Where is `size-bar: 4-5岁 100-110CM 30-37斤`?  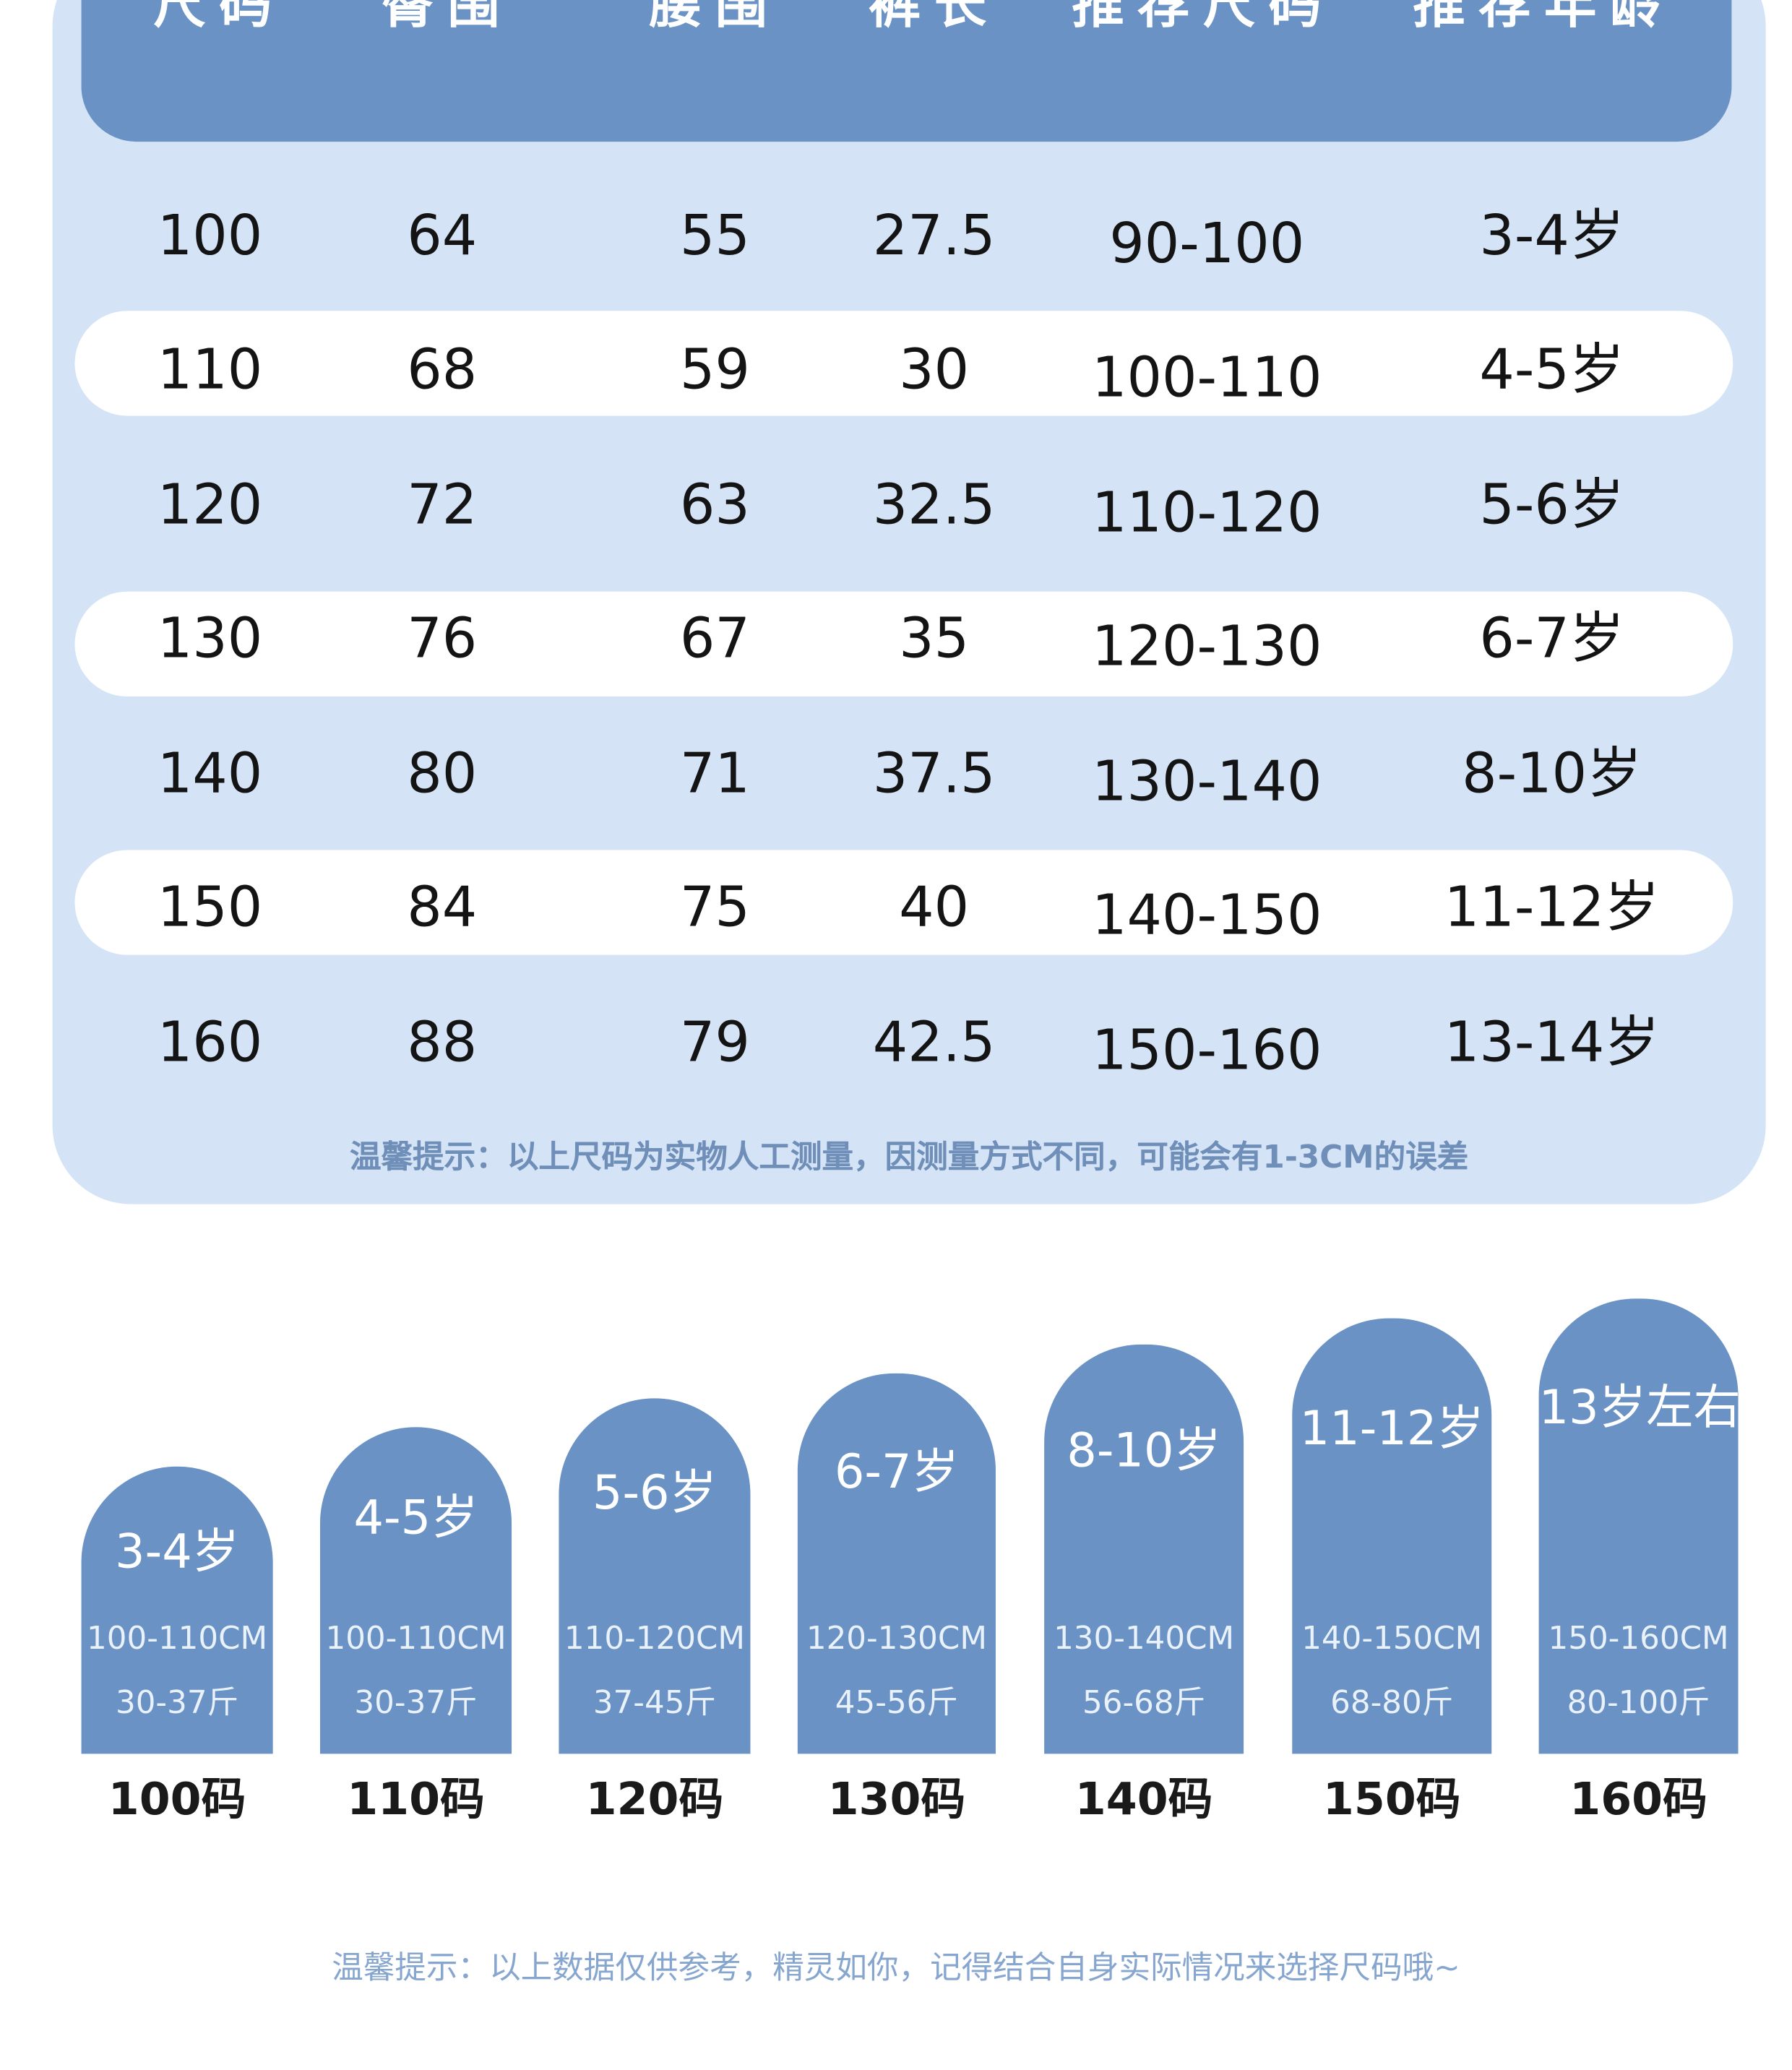 size-bar: 4-5岁 100-110CM 30-37斤 is located at coordinates (415, 1590).